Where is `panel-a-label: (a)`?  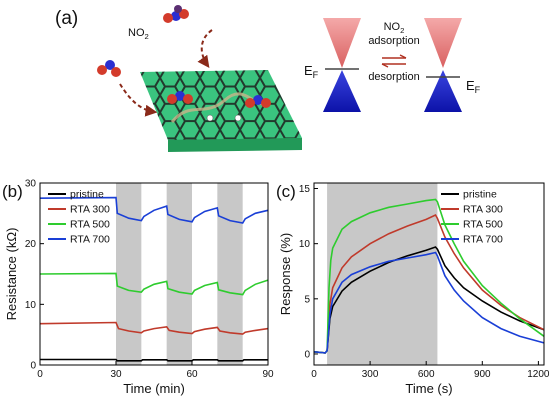 panel-a-label: (a) is located at coordinates (66, 18).